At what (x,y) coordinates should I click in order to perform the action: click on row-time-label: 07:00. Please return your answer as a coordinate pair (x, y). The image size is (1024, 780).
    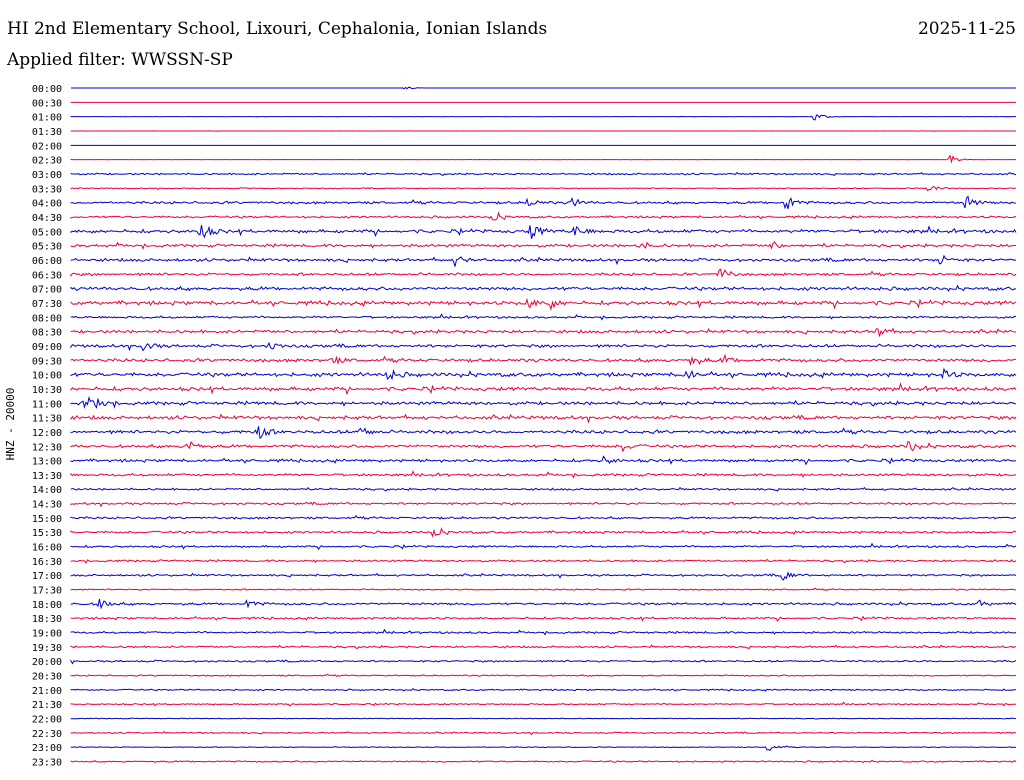
    Looking at the image, I should click on (47, 290).